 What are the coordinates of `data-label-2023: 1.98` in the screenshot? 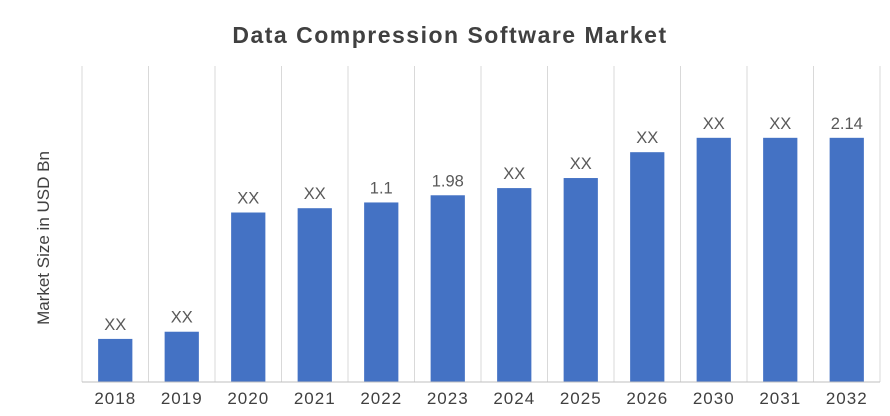 It's located at (448, 181).